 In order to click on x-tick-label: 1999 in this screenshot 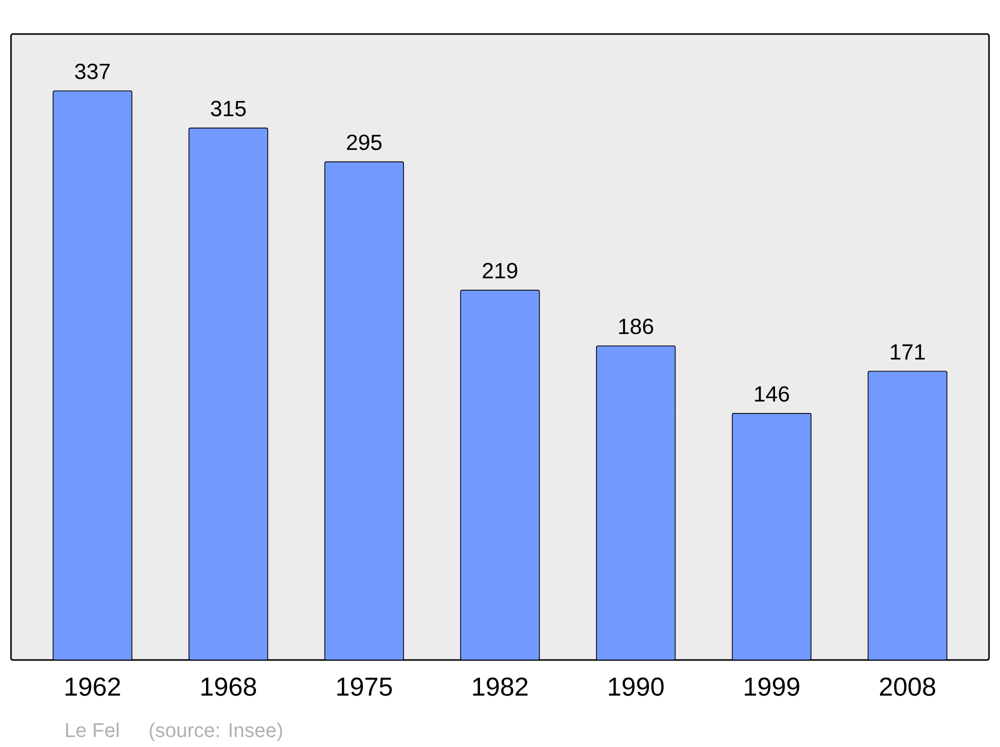, I will do `click(772, 687)`.